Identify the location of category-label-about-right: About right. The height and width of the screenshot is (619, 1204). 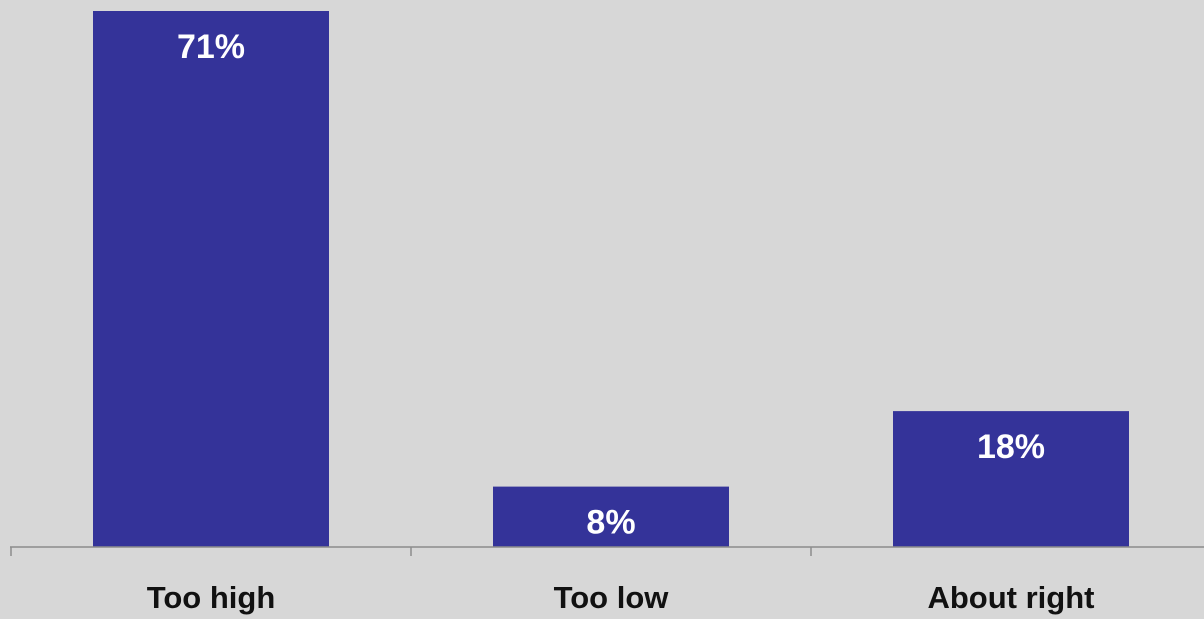
(1010, 597).